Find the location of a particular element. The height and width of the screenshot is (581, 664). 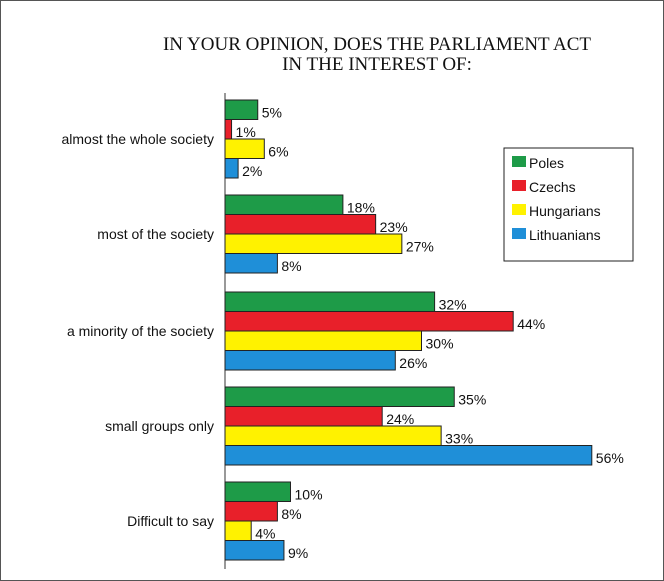

category-label: Difficult to say is located at coordinates (170, 521).